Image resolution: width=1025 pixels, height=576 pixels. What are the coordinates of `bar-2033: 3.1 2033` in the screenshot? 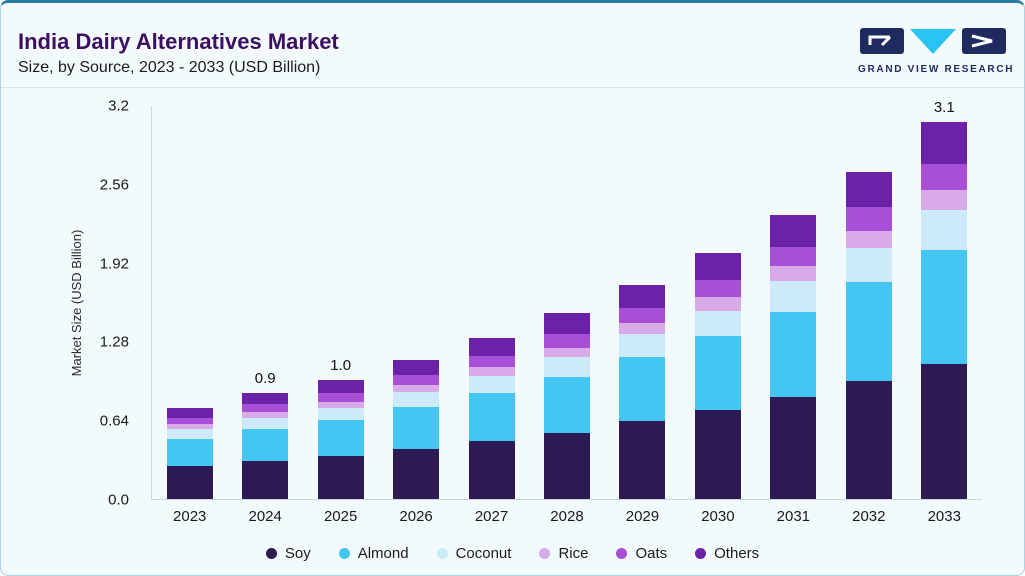 It's located at (944, 312).